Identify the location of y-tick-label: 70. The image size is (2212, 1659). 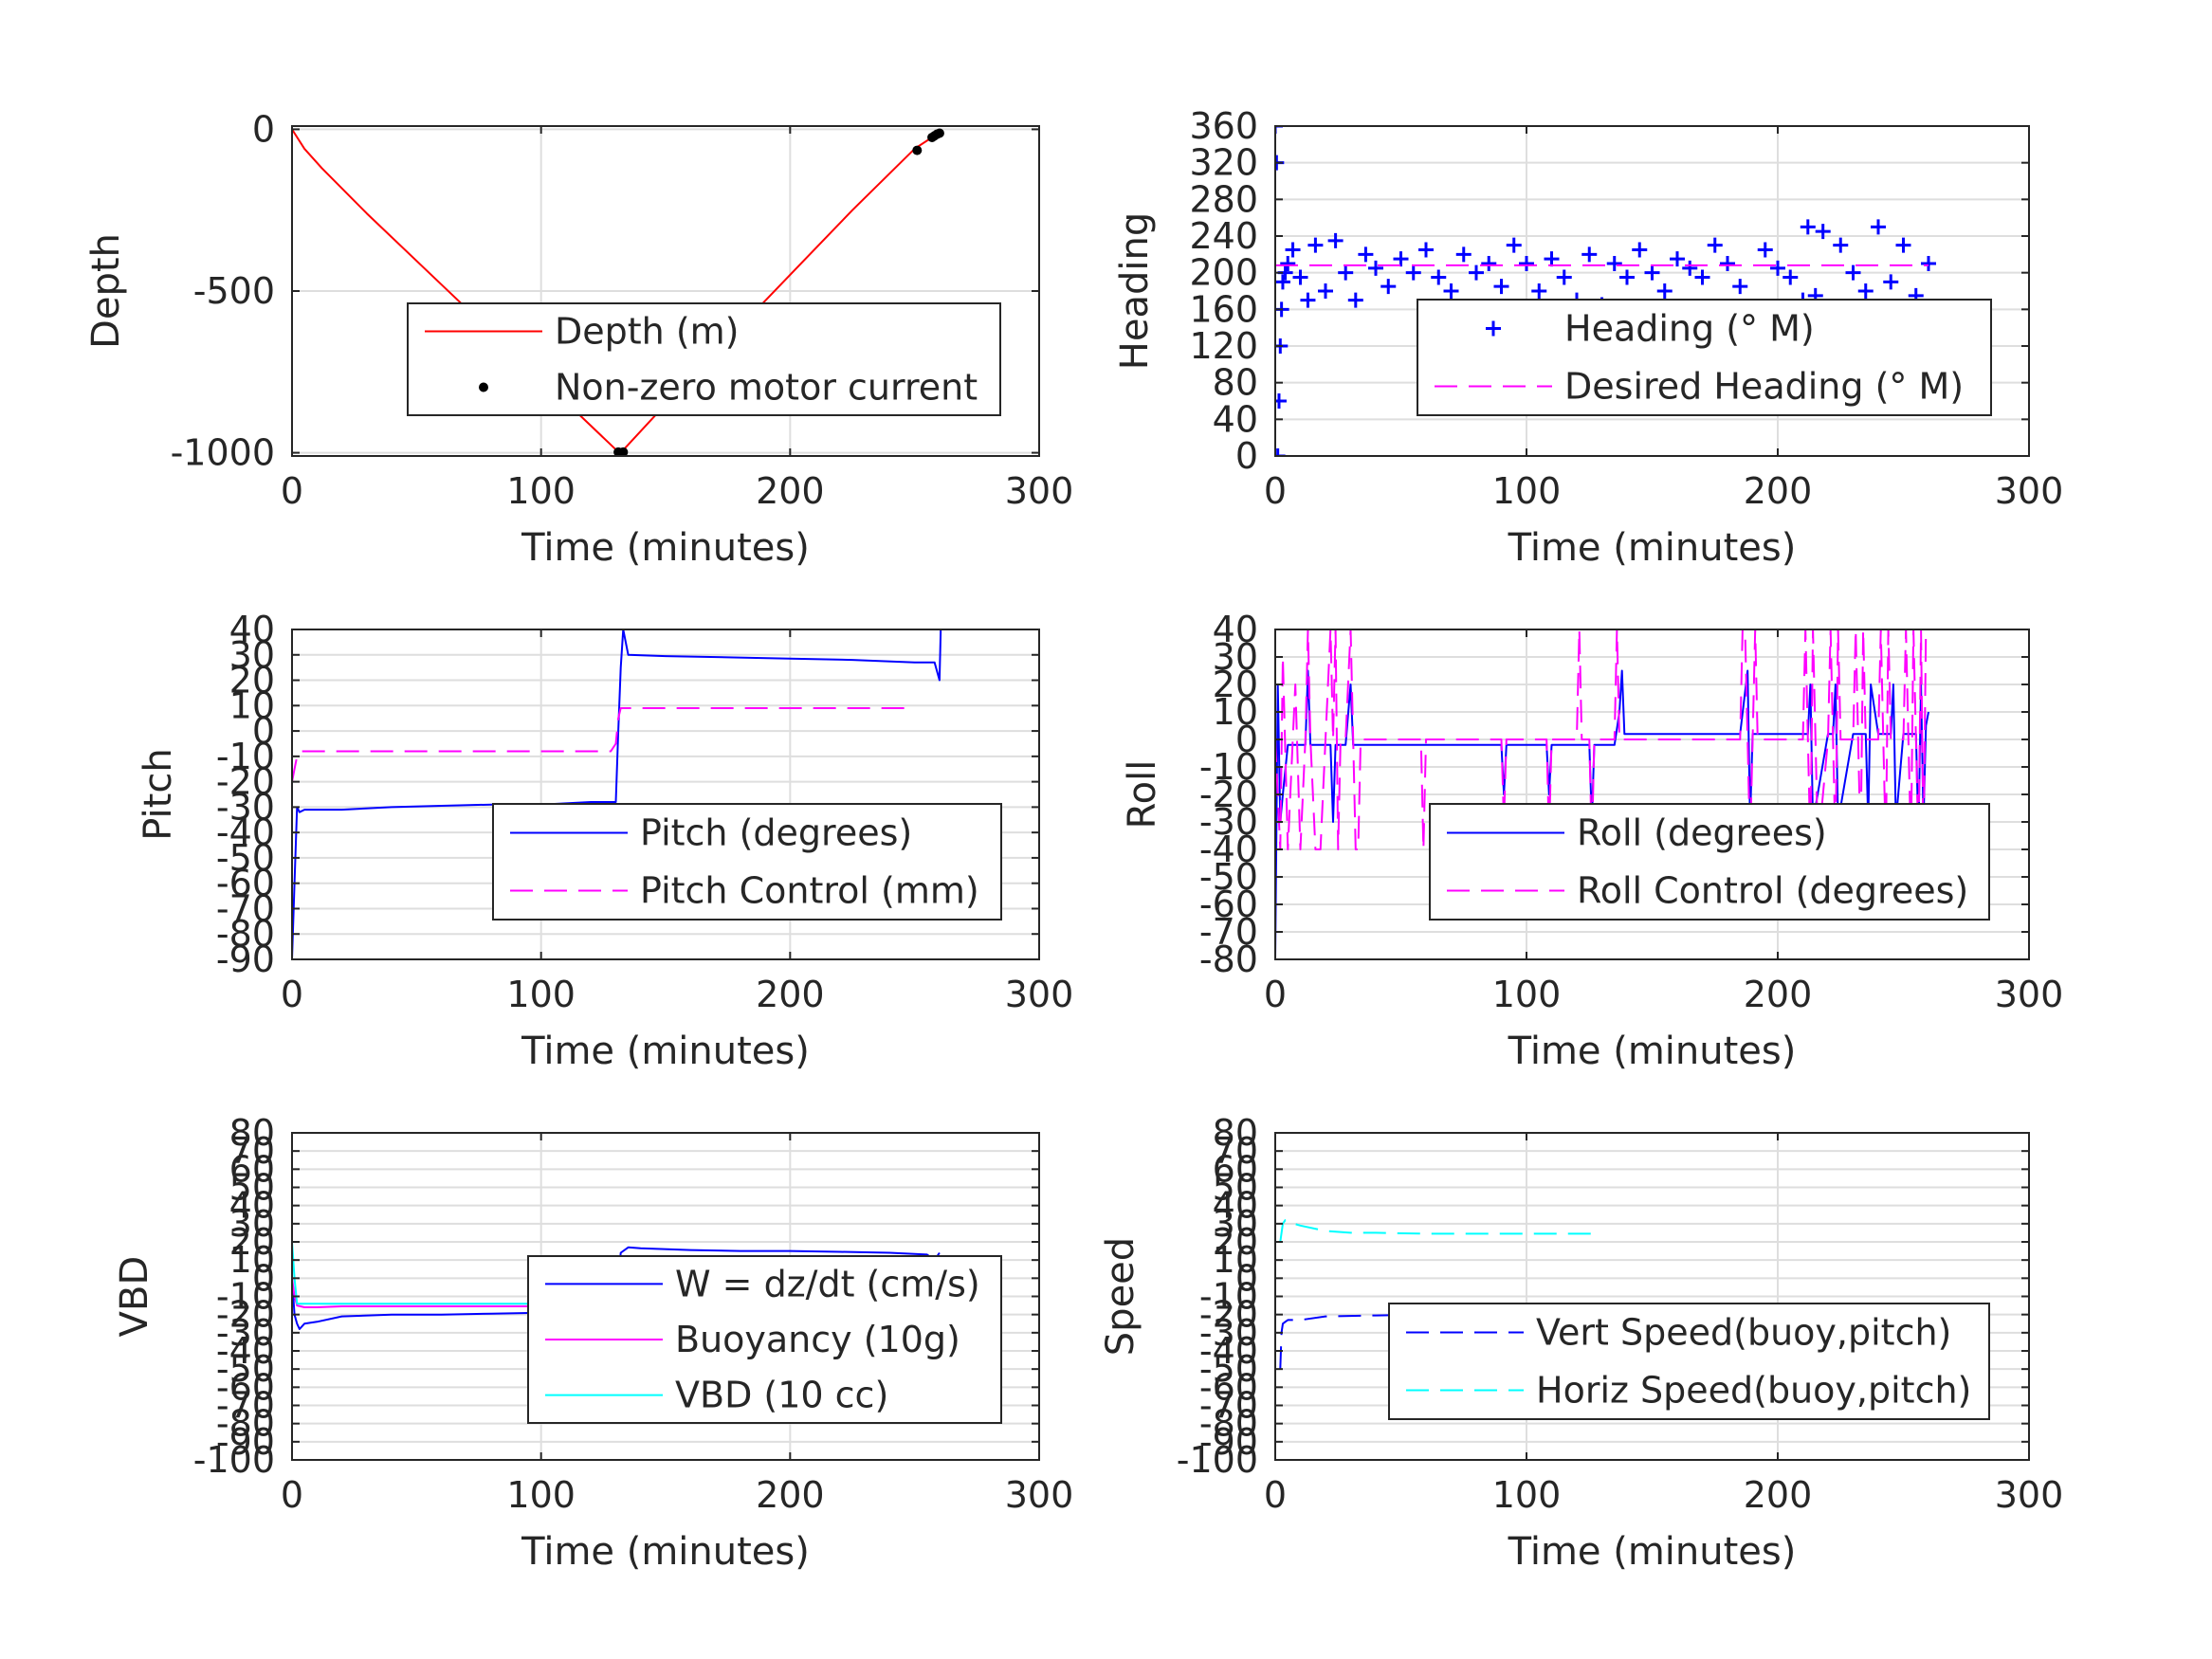
(1235, 1151).